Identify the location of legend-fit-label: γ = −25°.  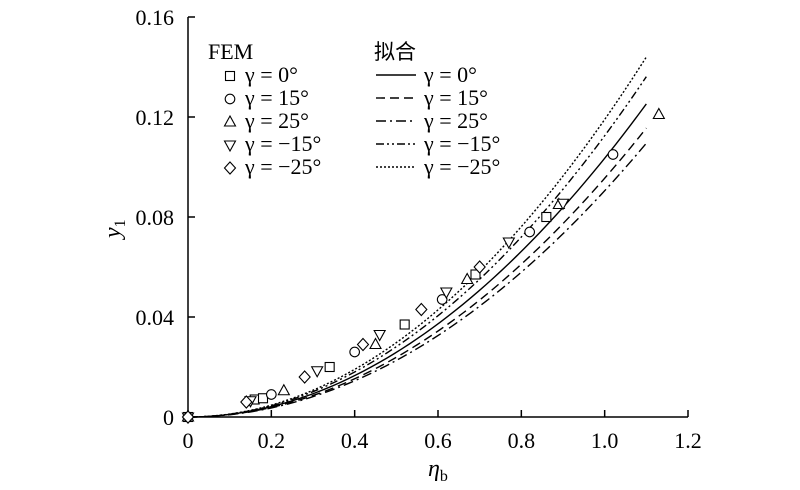
(461, 166).